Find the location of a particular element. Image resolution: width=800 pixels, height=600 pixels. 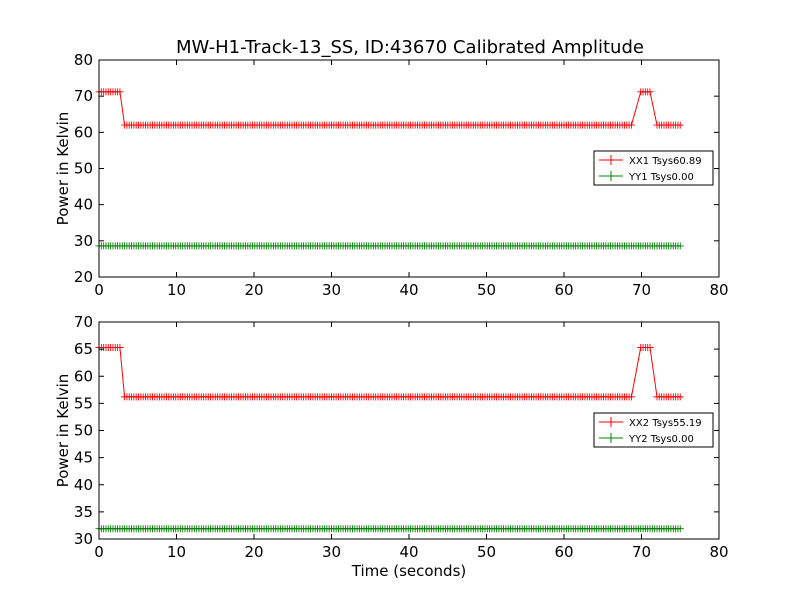

legend-label: XX2 Tsys55.19 is located at coordinates (665, 423).